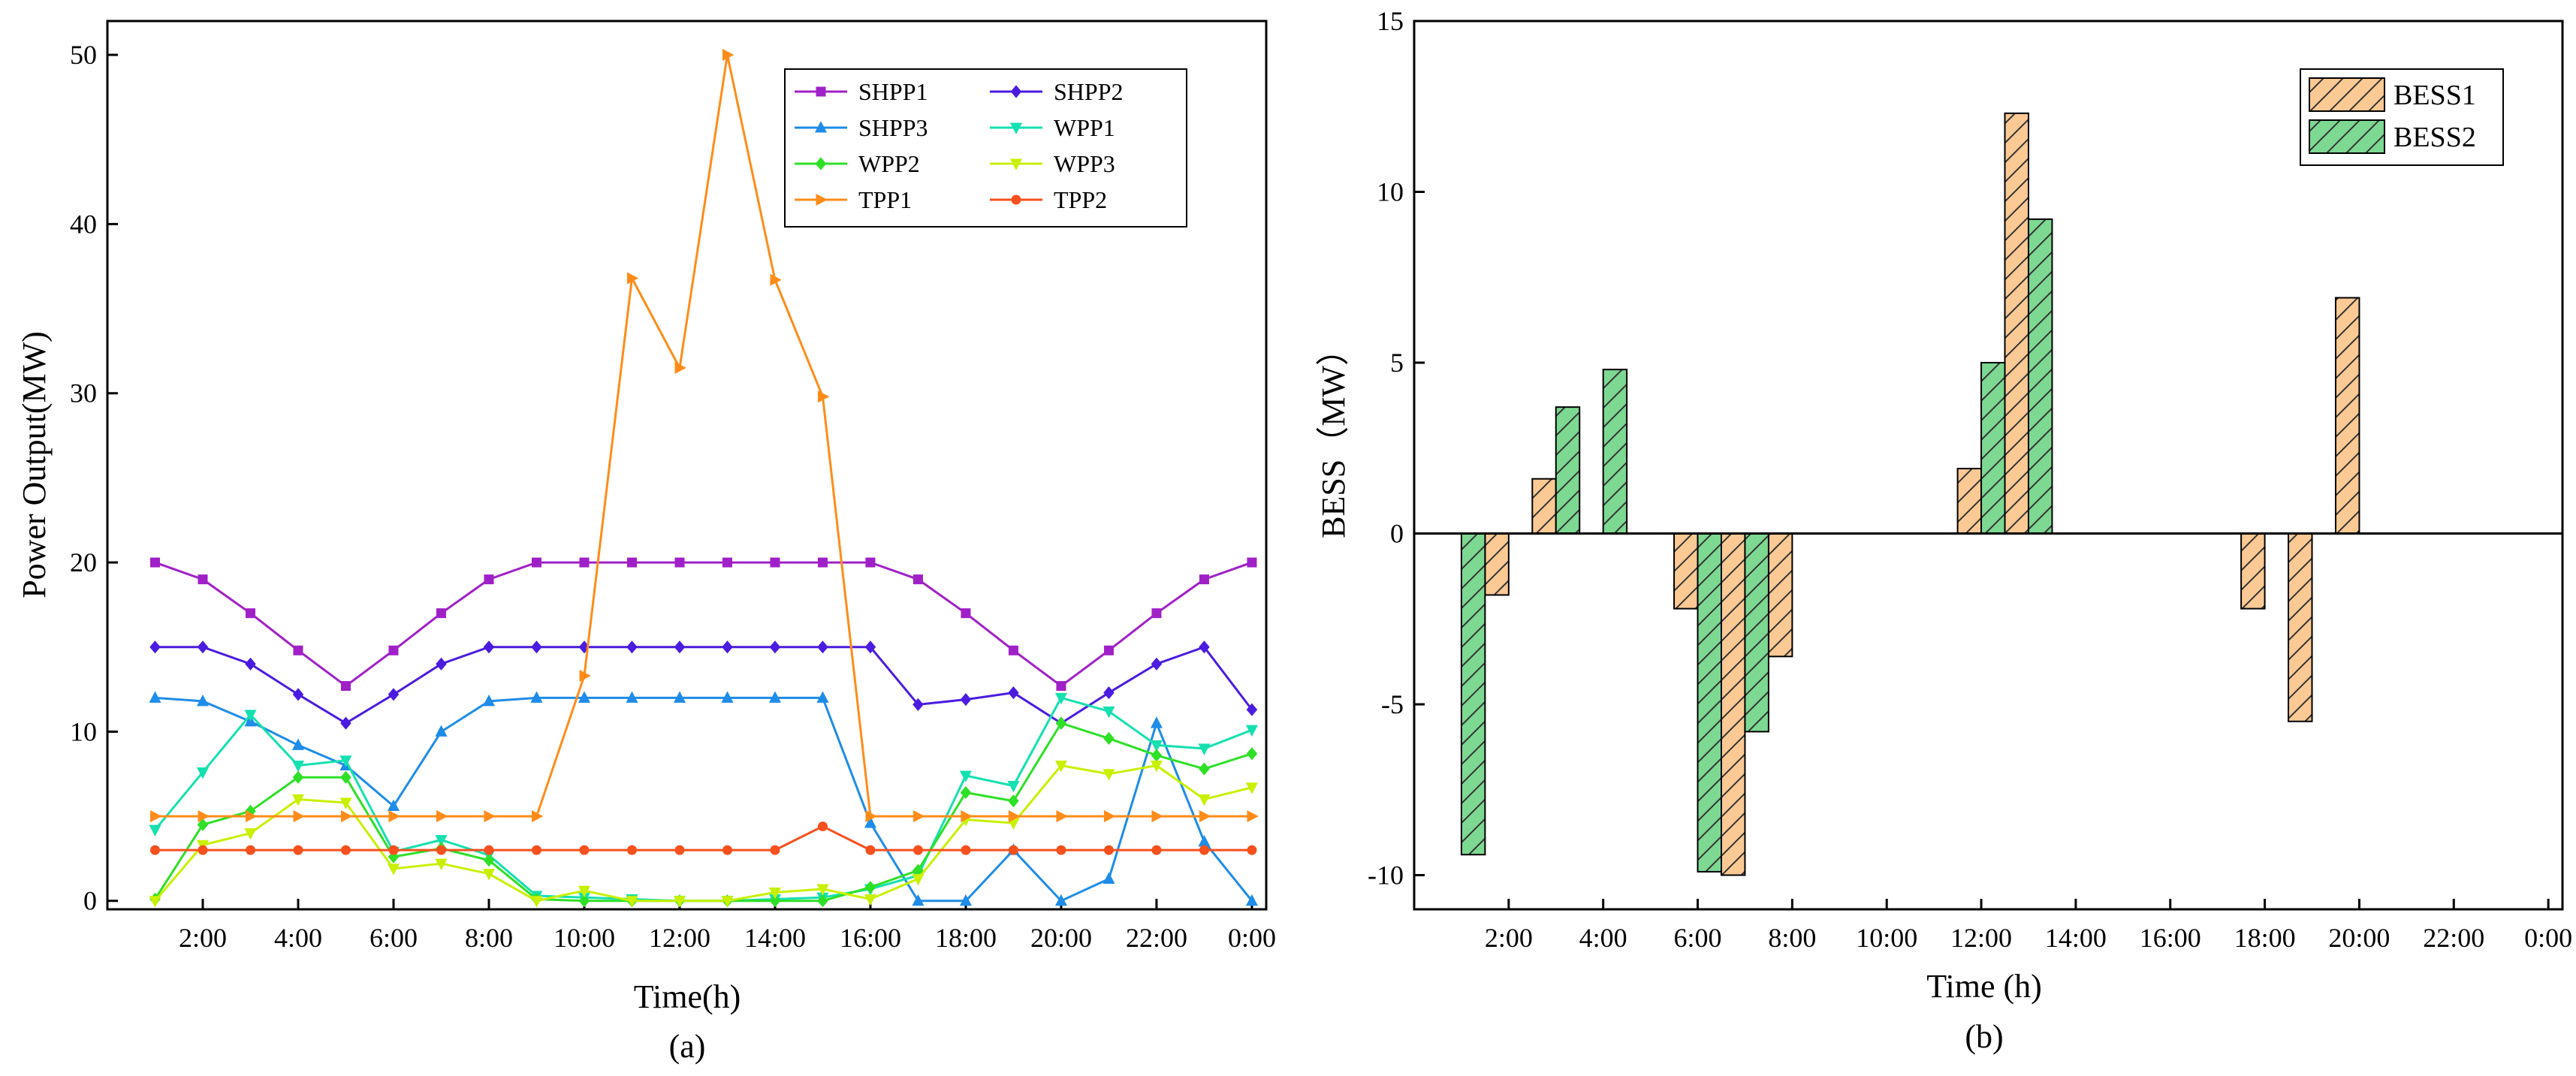 This screenshot has height=1076, width=2576. Describe the element at coordinates (83, 393) in the screenshot. I see `panel-a-y-tick-label: 30` at that location.